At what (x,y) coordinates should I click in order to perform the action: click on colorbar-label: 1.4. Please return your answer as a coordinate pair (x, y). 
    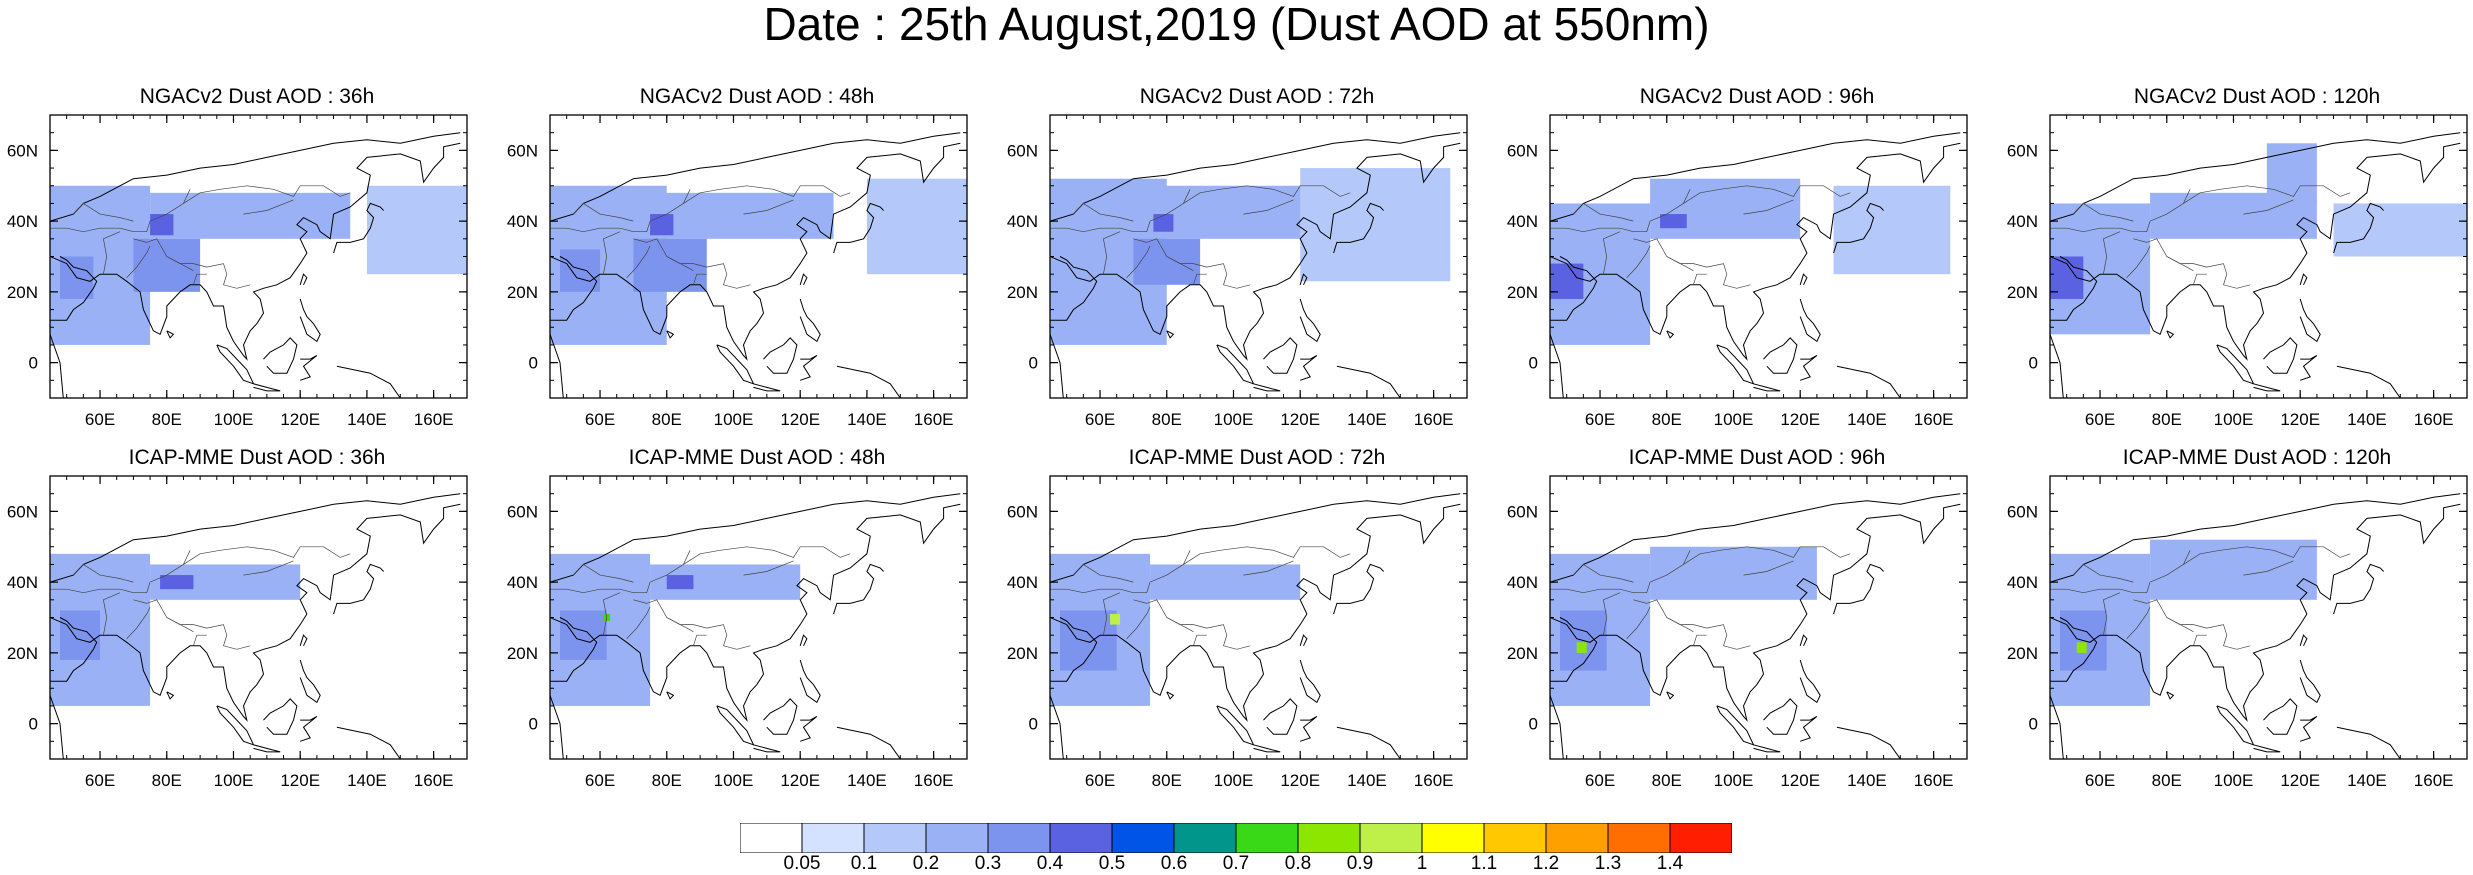
    Looking at the image, I should click on (1670, 863).